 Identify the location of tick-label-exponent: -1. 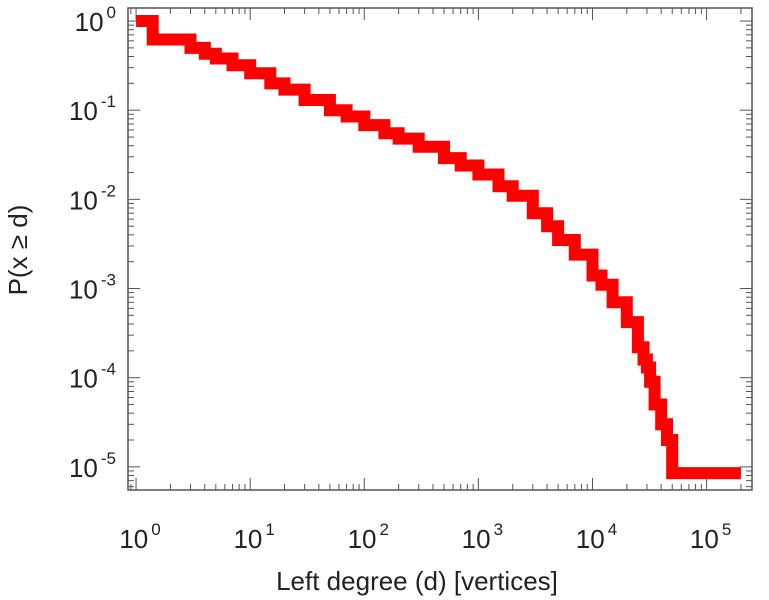
(108, 101).